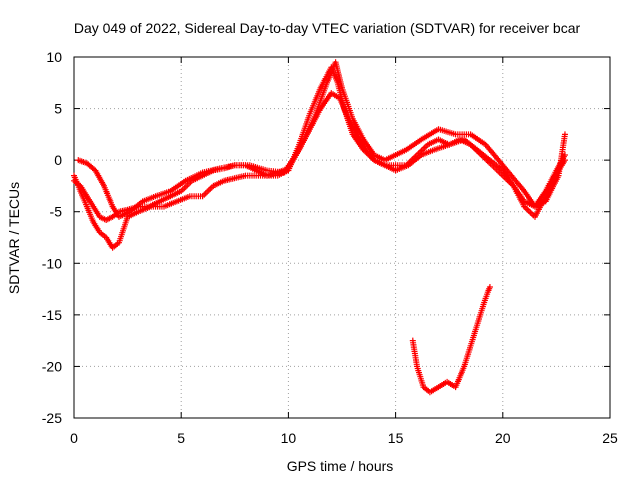 The image size is (640, 480). What do you see at coordinates (14, 238) in the screenshot?
I see `y-axis-label: SDTVAR / TECUs` at bounding box center [14, 238].